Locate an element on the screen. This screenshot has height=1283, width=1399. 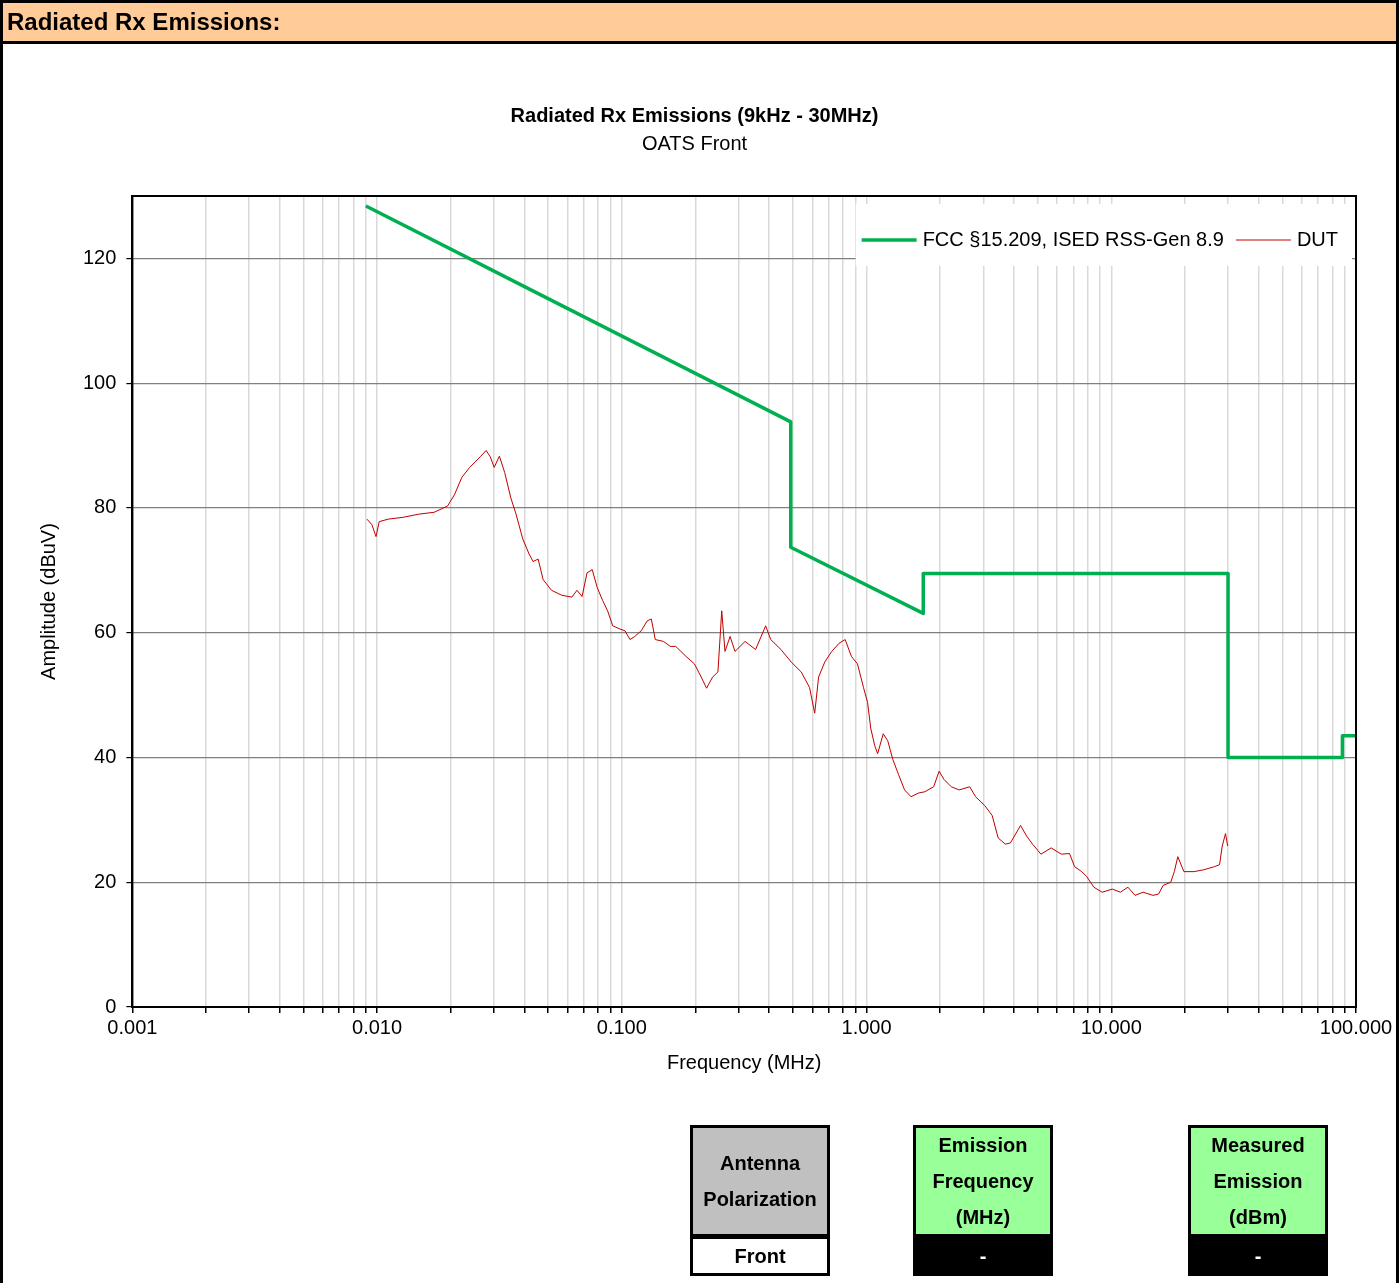
x-tick-label: 10.000 is located at coordinates (1111, 1026).